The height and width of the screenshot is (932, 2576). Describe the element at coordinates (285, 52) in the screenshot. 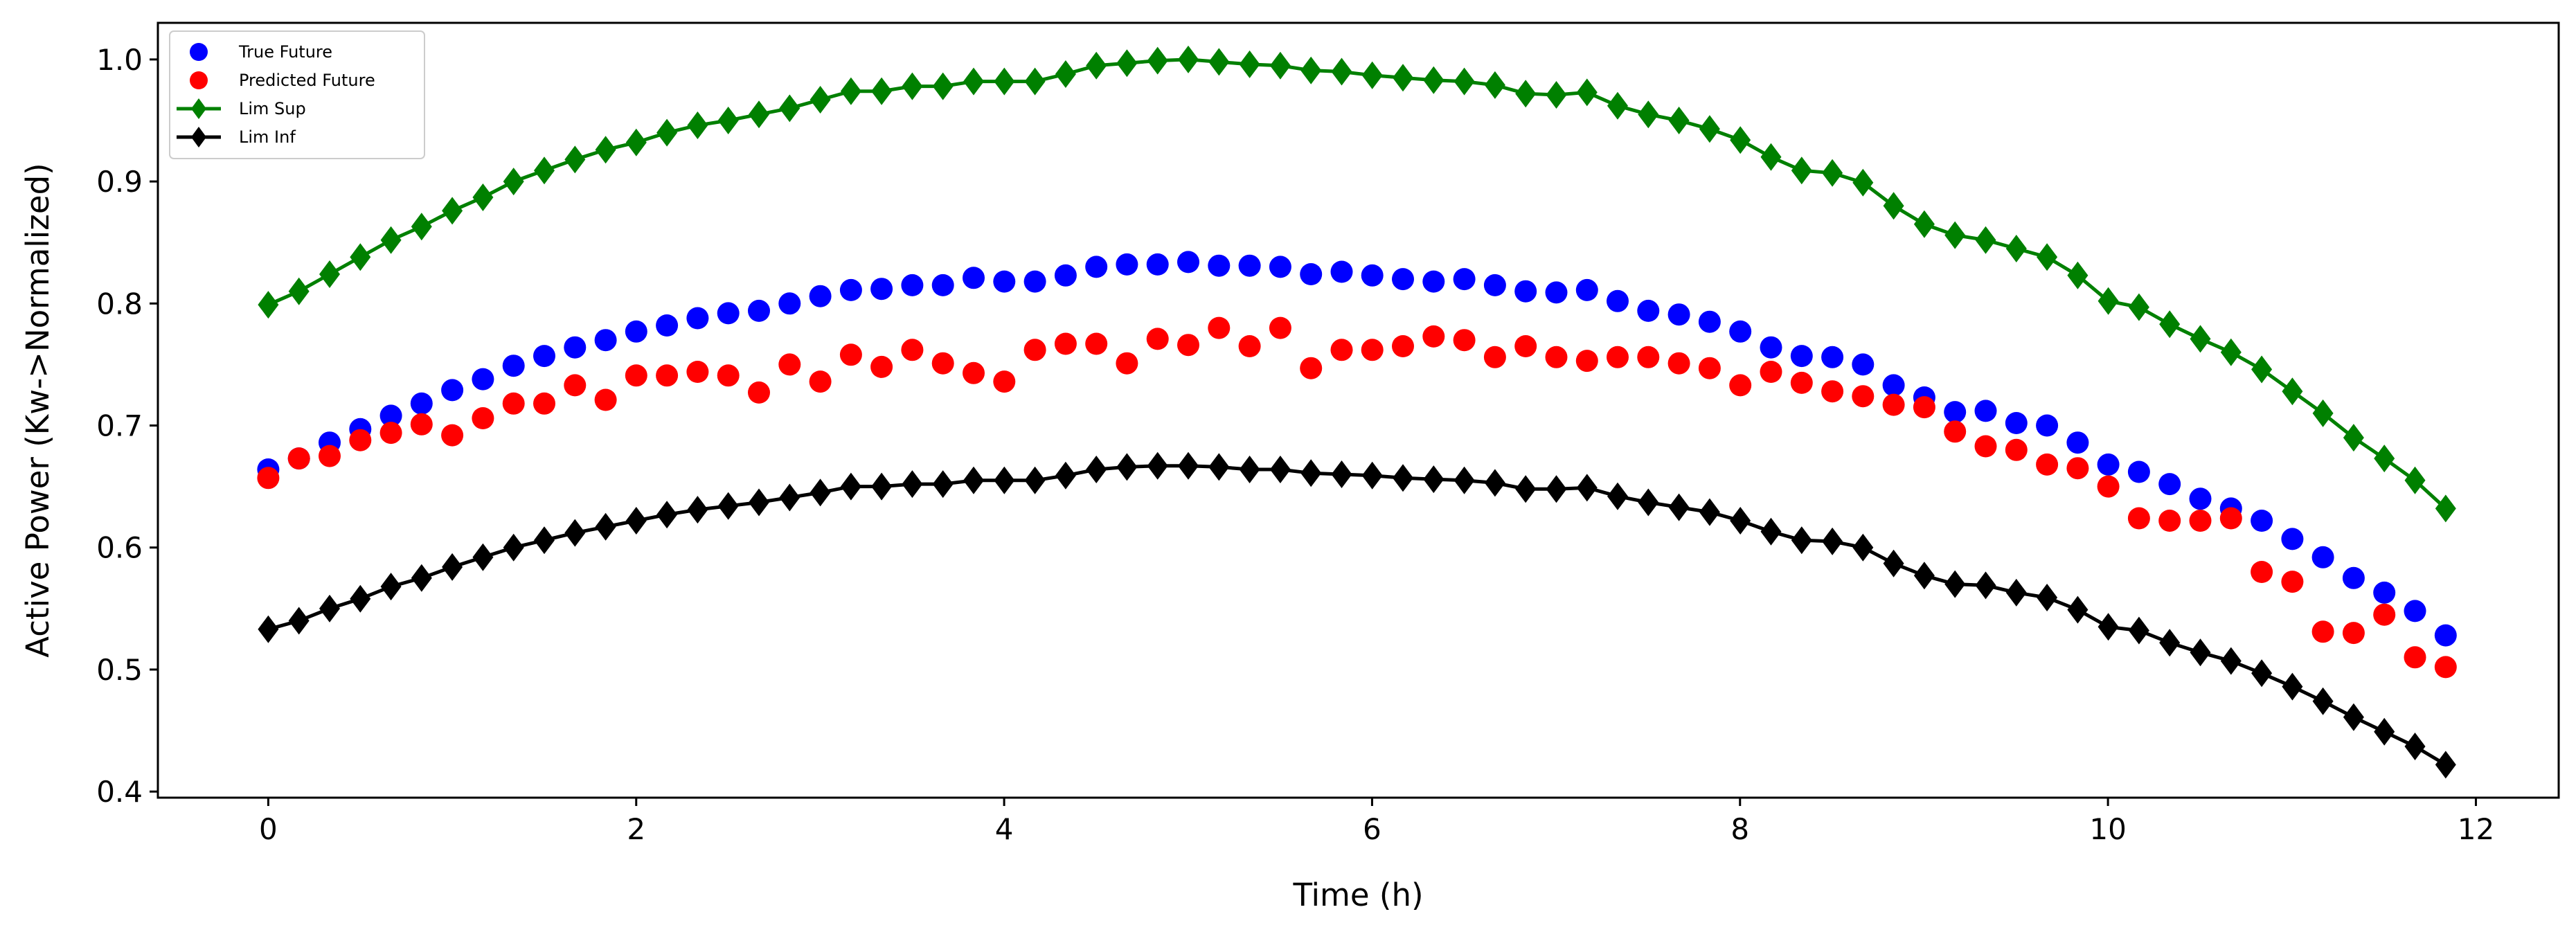

I see `legend-label: True Future` at that location.